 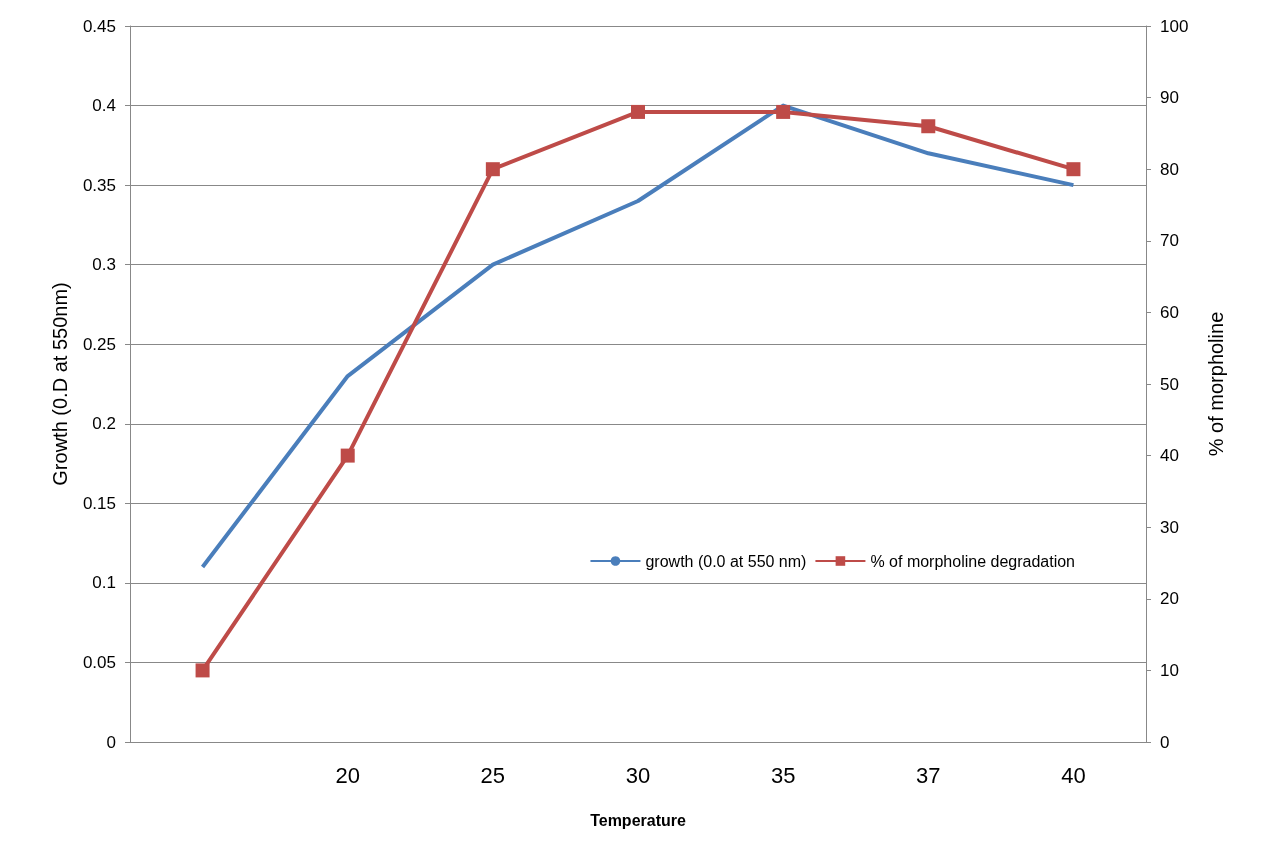 What do you see at coordinates (99, 344) in the screenshot?
I see `y-tick-label: 0.25` at bounding box center [99, 344].